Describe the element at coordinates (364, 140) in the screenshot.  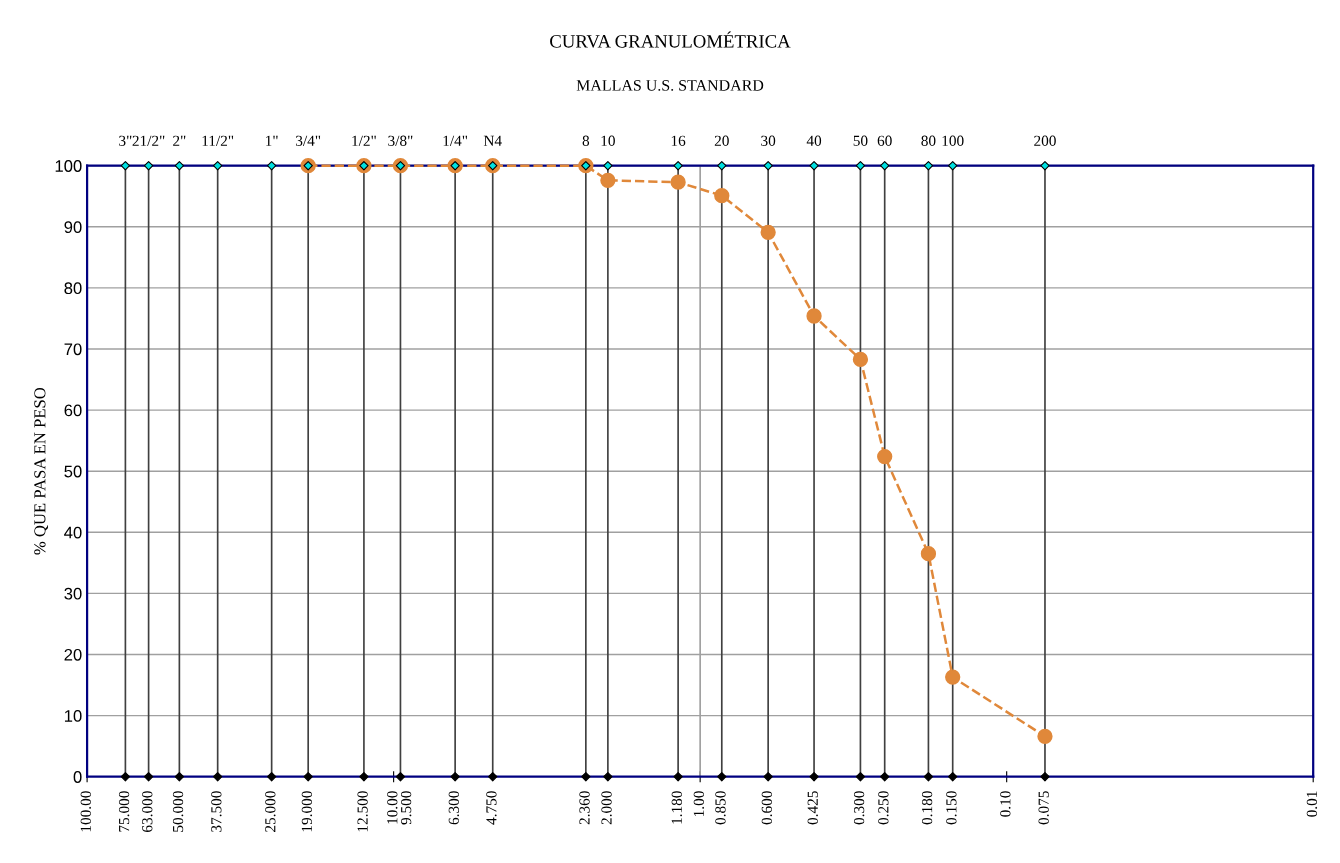
I see `annotation: 1/2"` at that location.